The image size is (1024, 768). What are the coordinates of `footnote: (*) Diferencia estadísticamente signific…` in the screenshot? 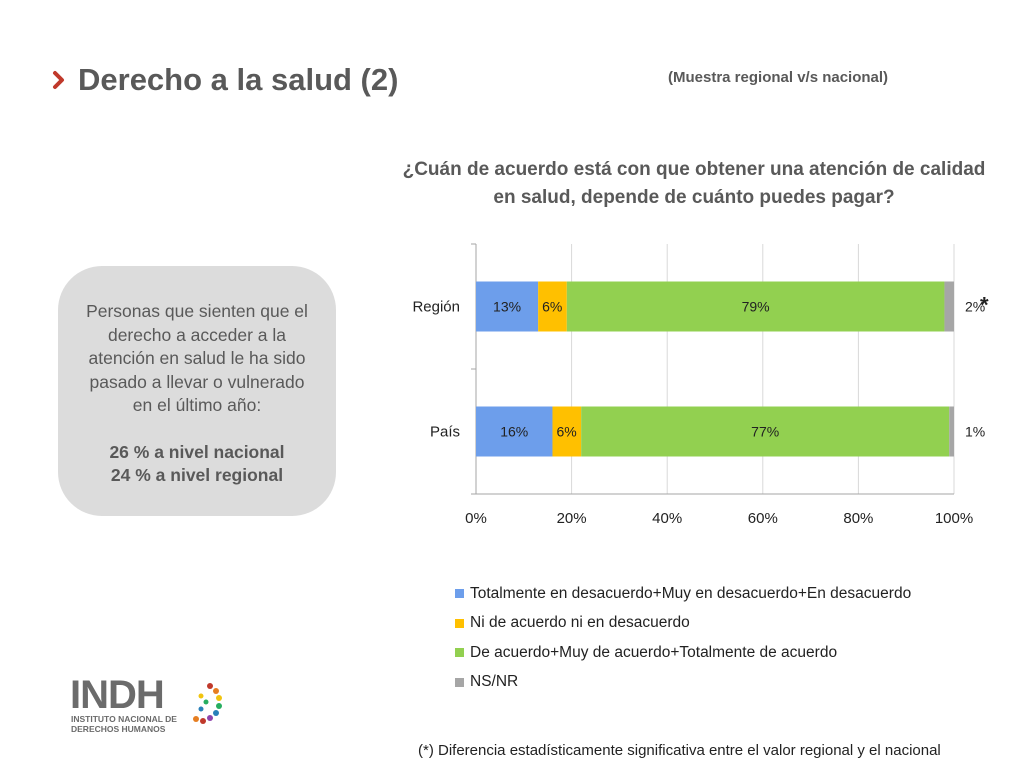 It's located at (679, 750).